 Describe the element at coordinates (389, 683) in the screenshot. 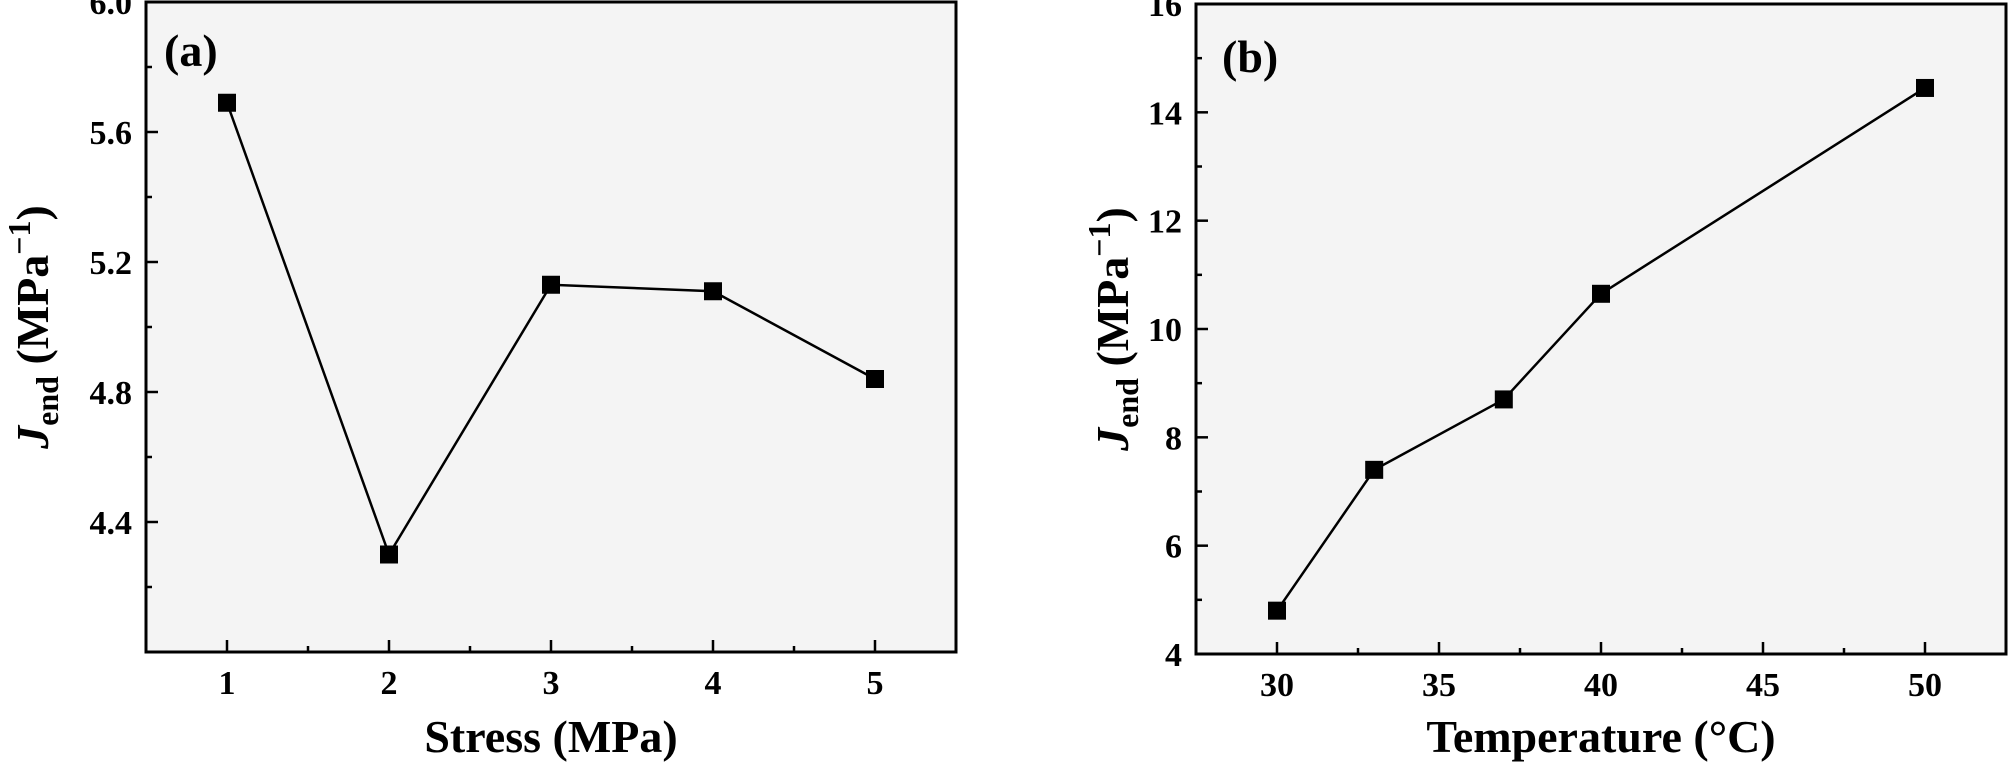

I see `x-tick-label-a-1: 2` at that location.